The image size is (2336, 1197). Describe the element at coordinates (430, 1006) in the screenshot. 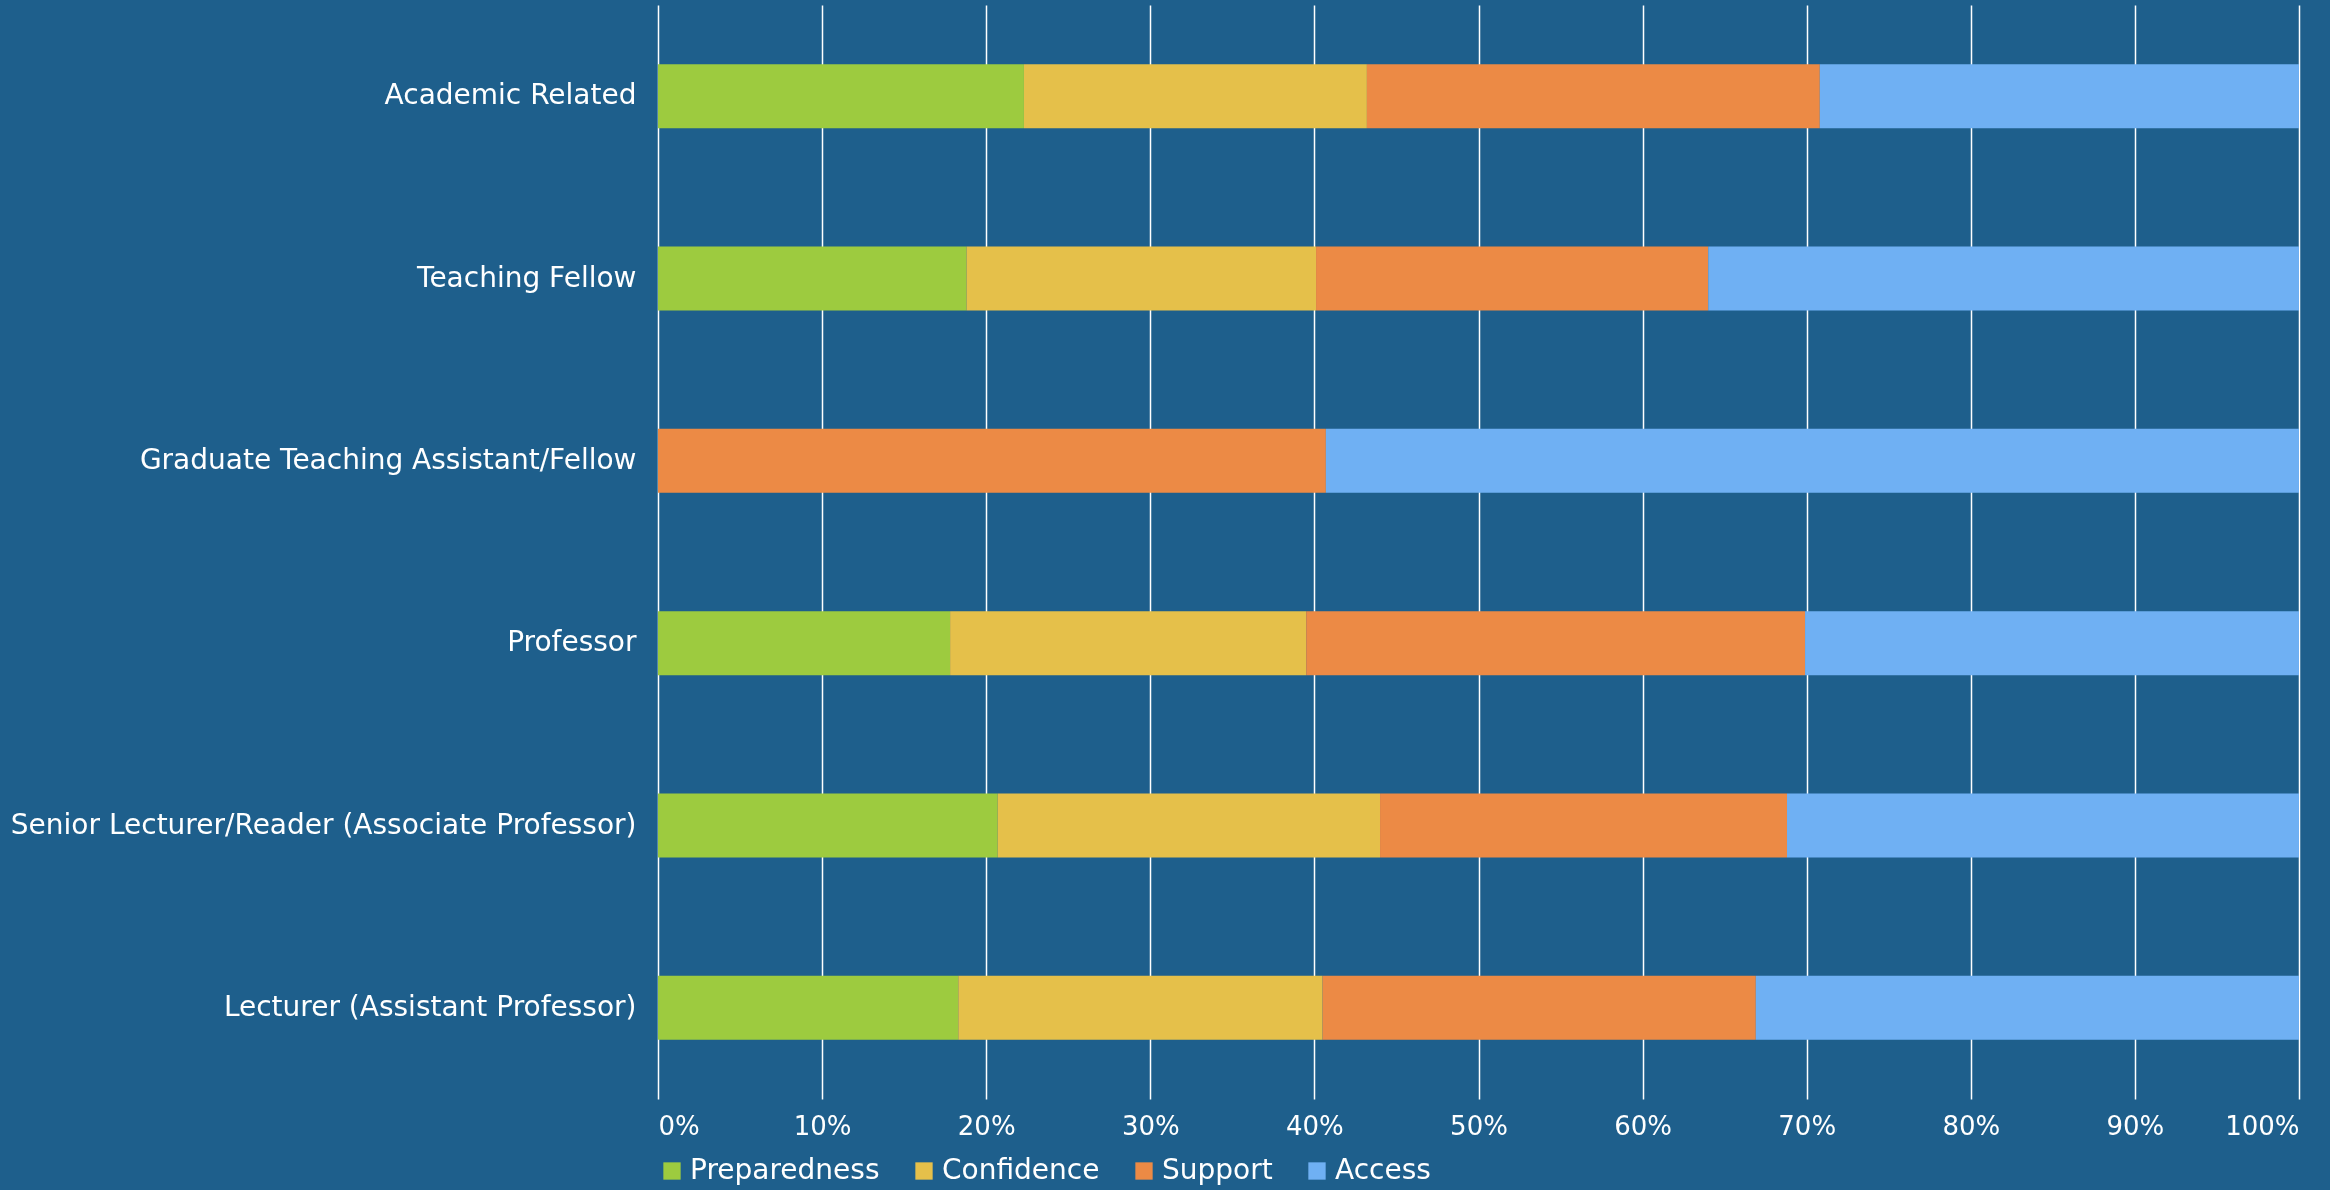

I see `y-tick-label: Lecturer (Assistant Professor)` at that location.